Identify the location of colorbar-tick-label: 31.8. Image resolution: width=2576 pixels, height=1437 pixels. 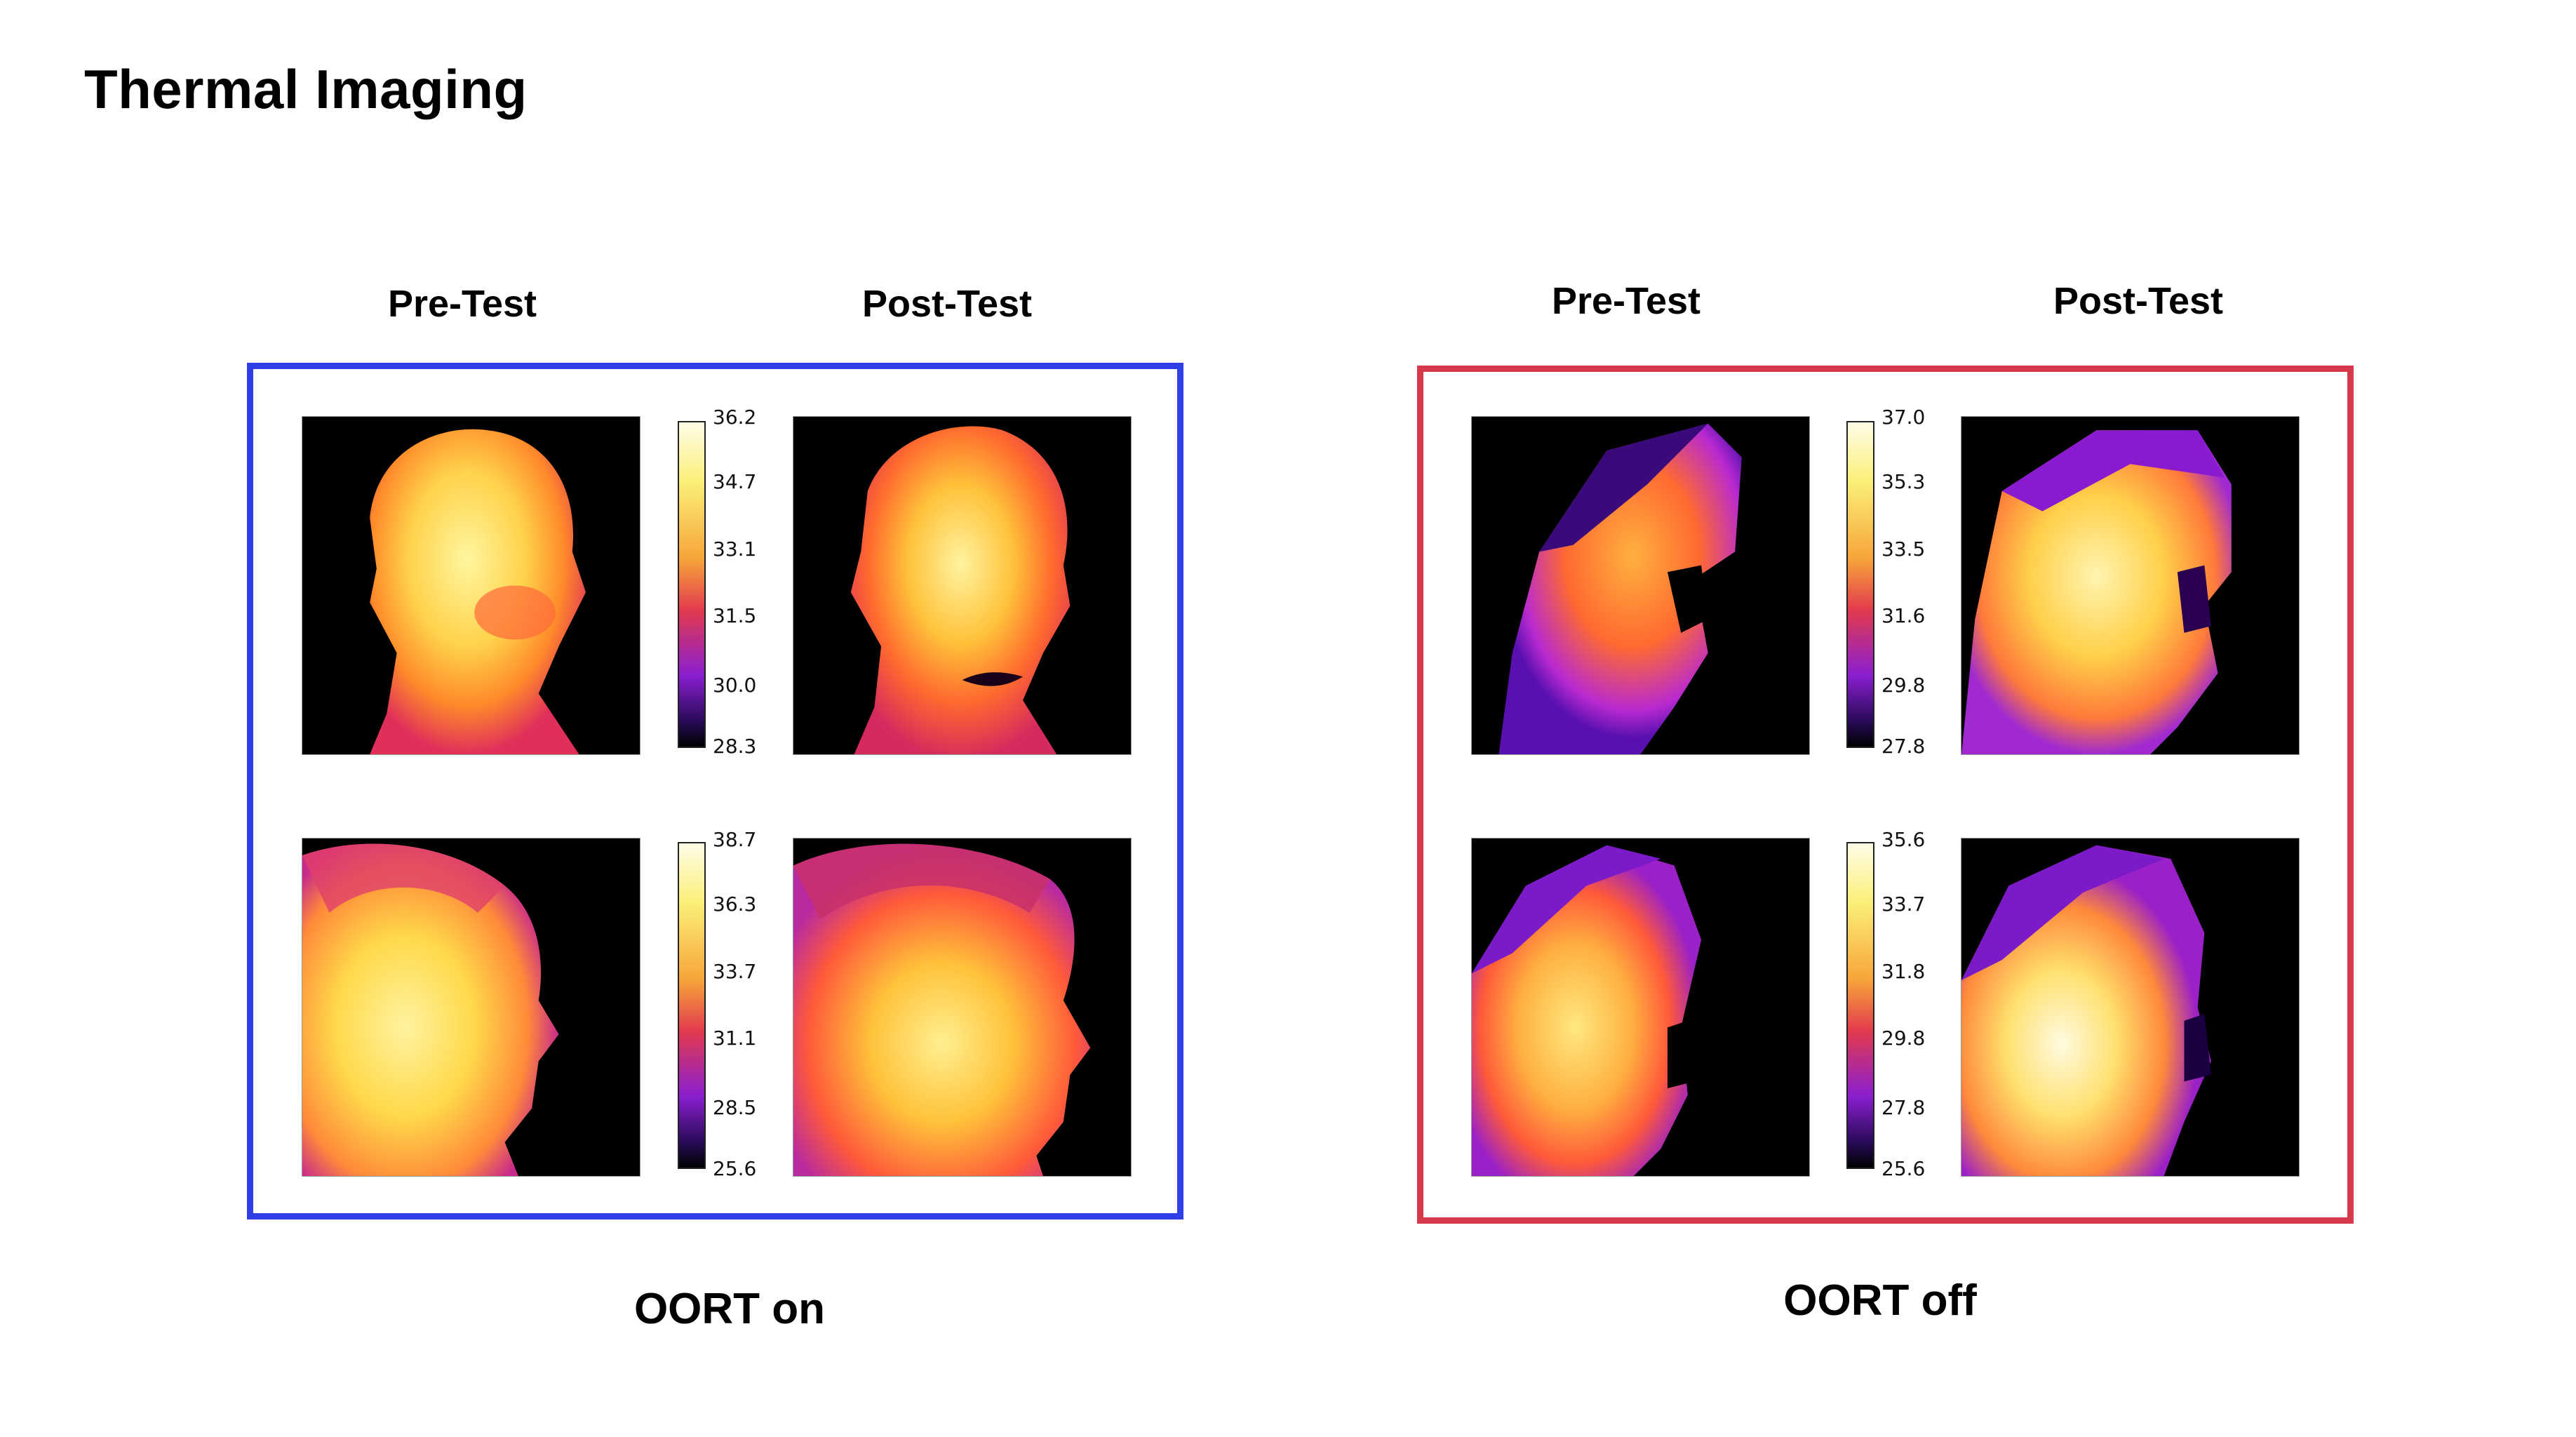
(1903, 971).